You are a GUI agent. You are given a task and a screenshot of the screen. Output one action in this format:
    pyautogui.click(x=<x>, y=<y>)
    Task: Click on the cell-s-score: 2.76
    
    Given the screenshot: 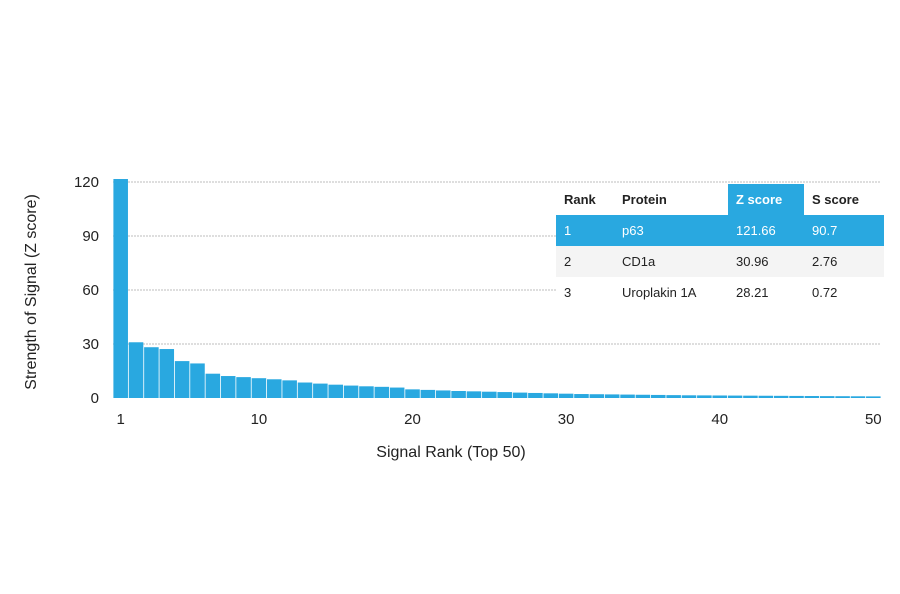 What is the action you would take?
    pyautogui.click(x=844, y=261)
    